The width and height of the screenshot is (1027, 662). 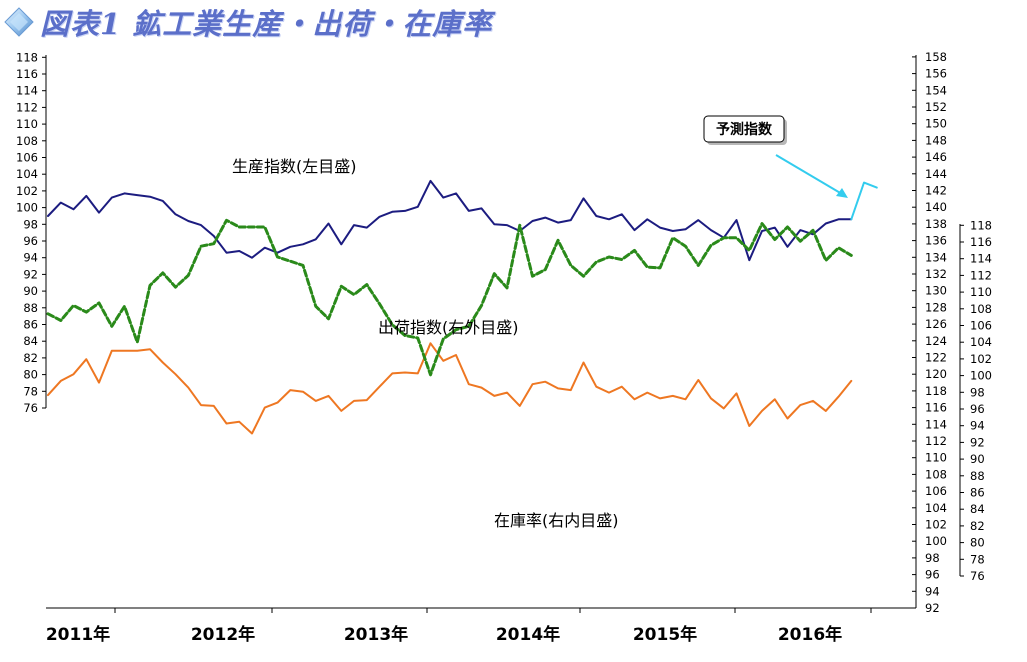 I want to click on left-tick-label: 90, so click(x=30, y=291).